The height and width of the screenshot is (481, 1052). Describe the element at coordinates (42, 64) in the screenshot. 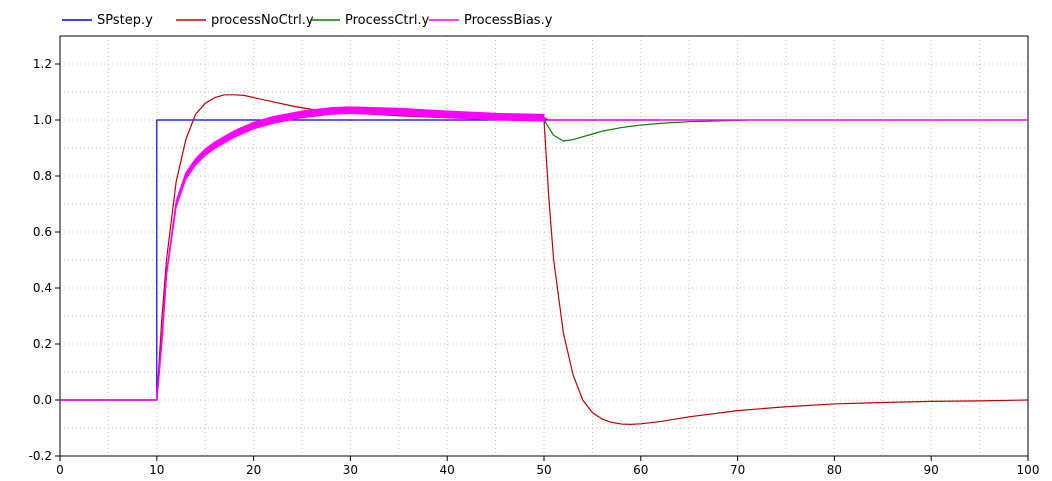

I see `y-tick-label: 1.2` at that location.